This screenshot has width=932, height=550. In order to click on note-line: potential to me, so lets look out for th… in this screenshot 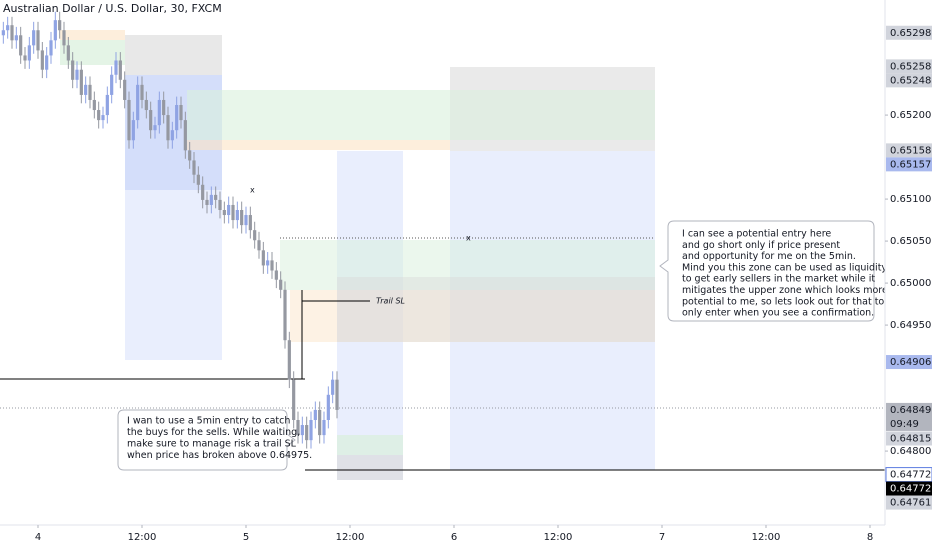, I will do `click(787, 301)`.